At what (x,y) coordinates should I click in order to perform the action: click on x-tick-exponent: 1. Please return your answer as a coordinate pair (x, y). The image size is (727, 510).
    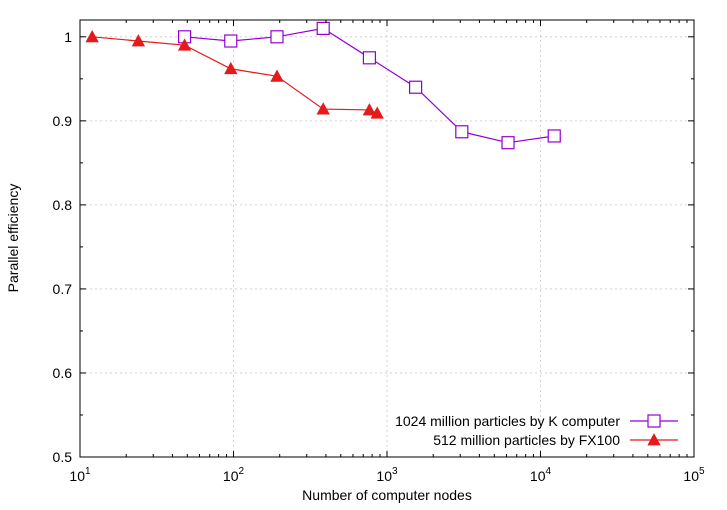
    Looking at the image, I should click on (88, 471).